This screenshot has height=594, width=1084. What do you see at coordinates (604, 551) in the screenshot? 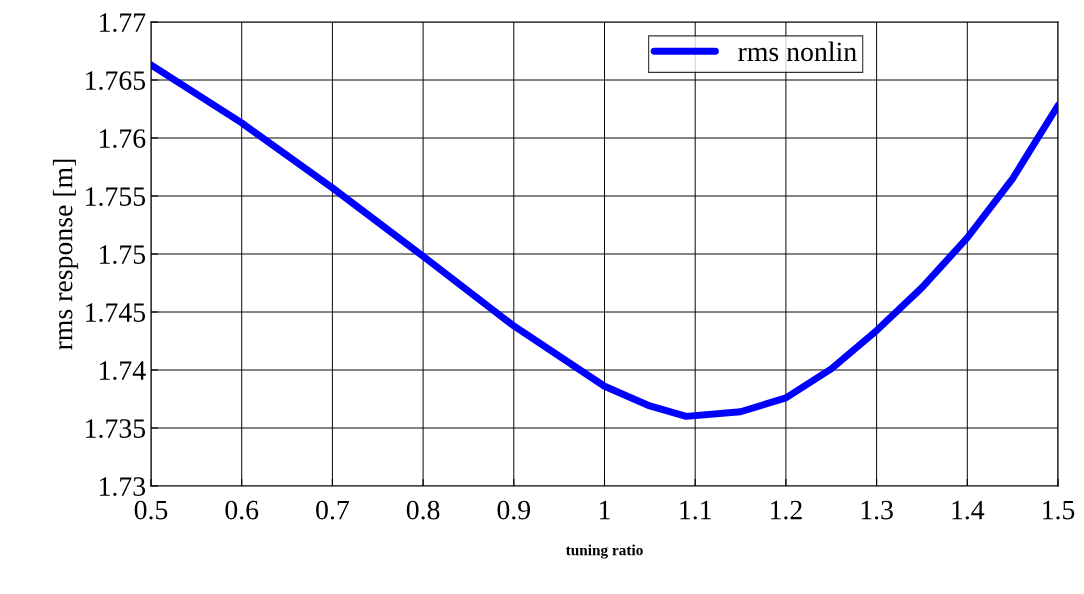
I see `x-axis-title: tuning ratio` at bounding box center [604, 551].